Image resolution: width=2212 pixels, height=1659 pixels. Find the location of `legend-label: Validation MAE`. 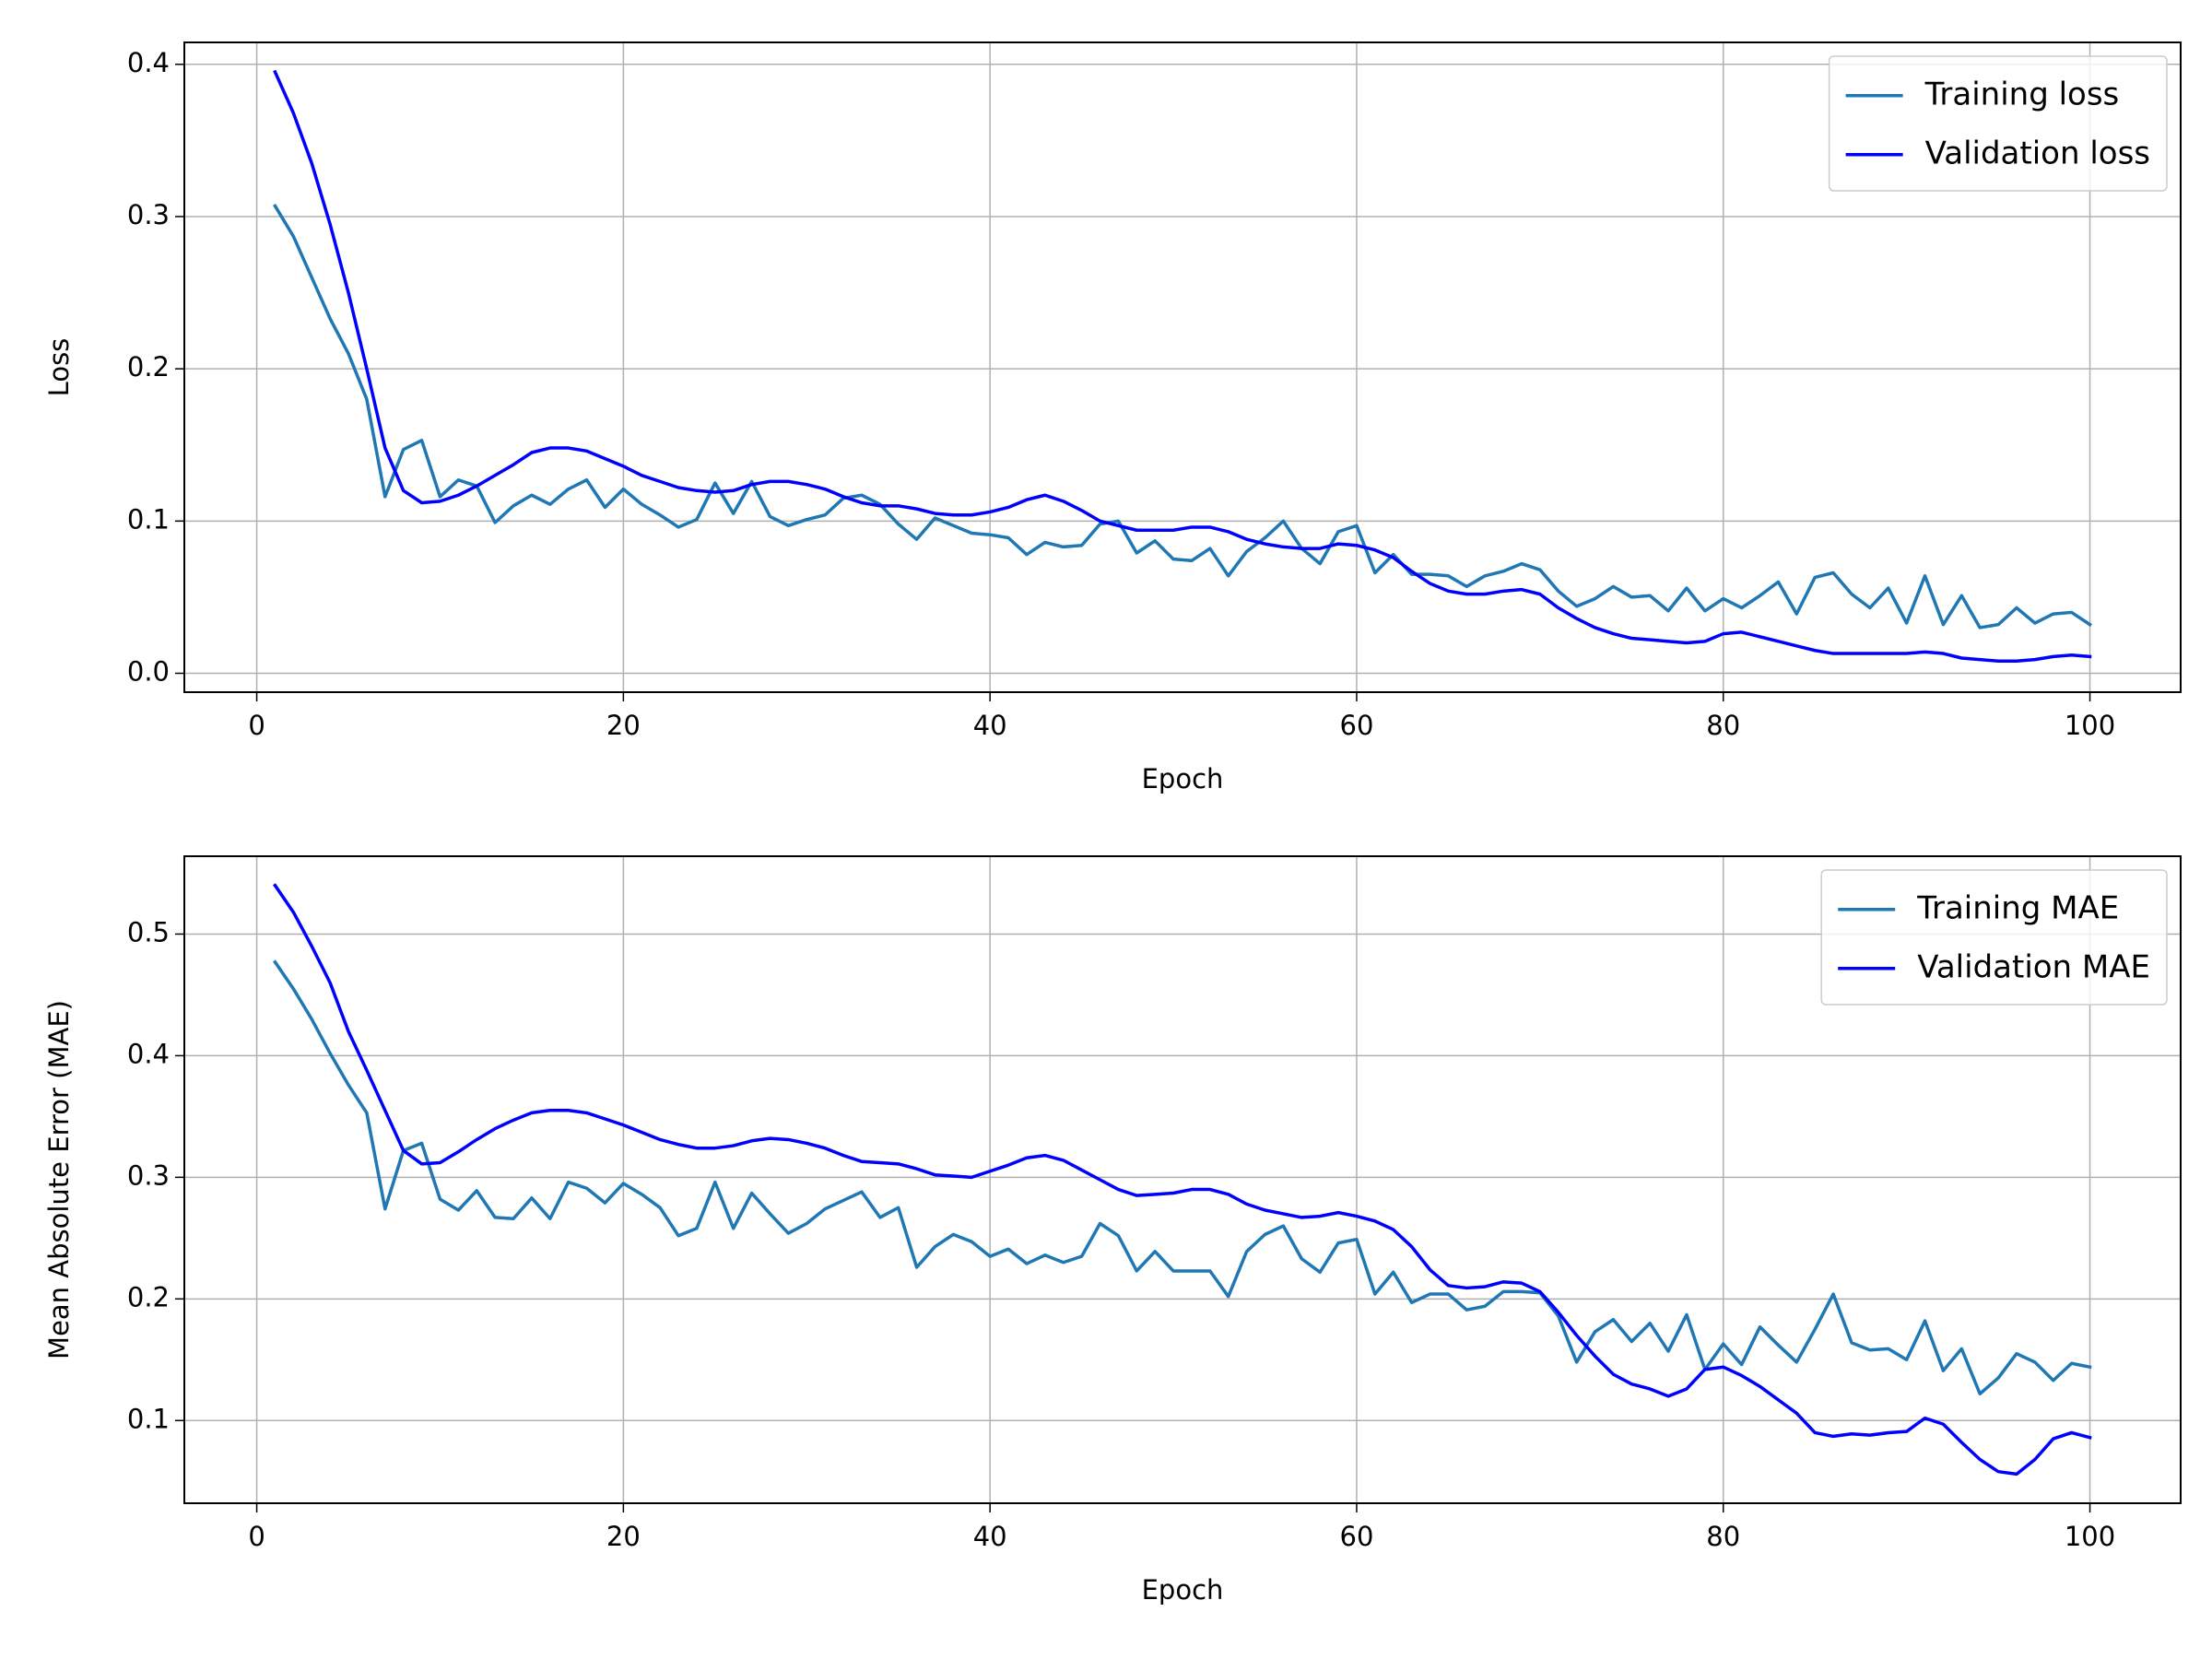

legend-label: Validation MAE is located at coordinates (2033, 966).